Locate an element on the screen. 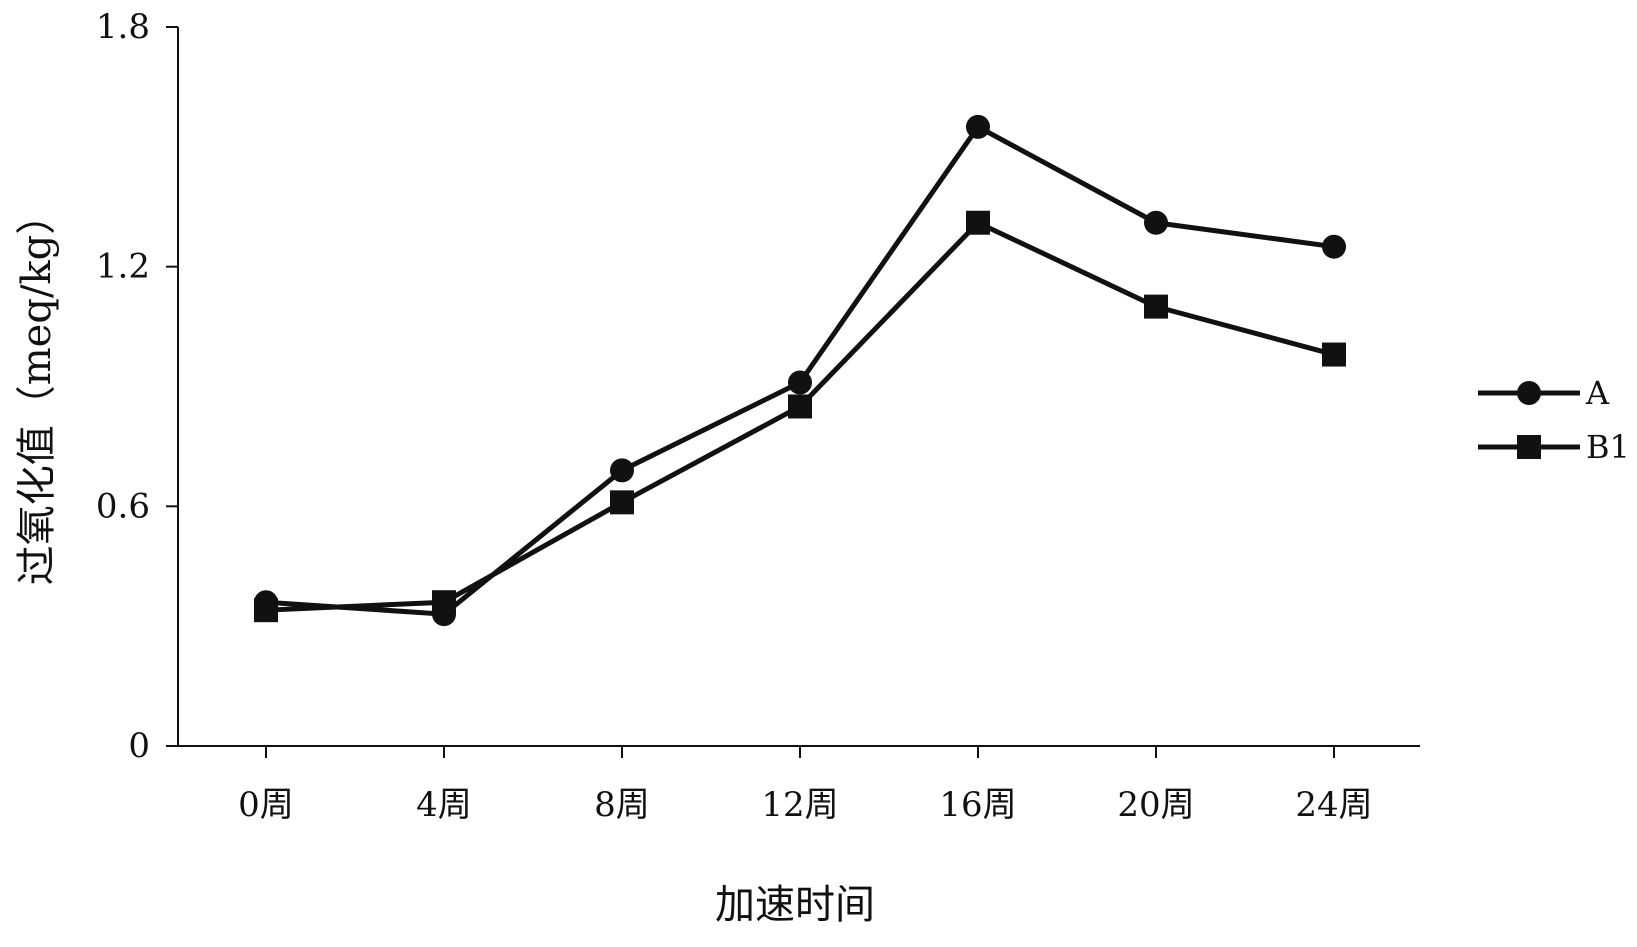 This screenshot has width=1637, height=947. y-tick-label: 0 is located at coordinates (139, 746).